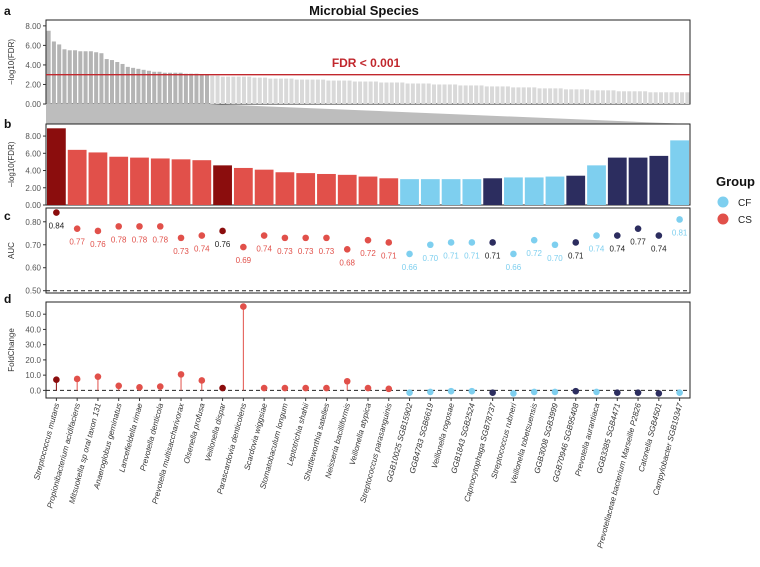 This screenshot has height=567, width=760. What do you see at coordinates (744, 203) in the screenshot?
I see `legend-label-cf: CF` at bounding box center [744, 203].